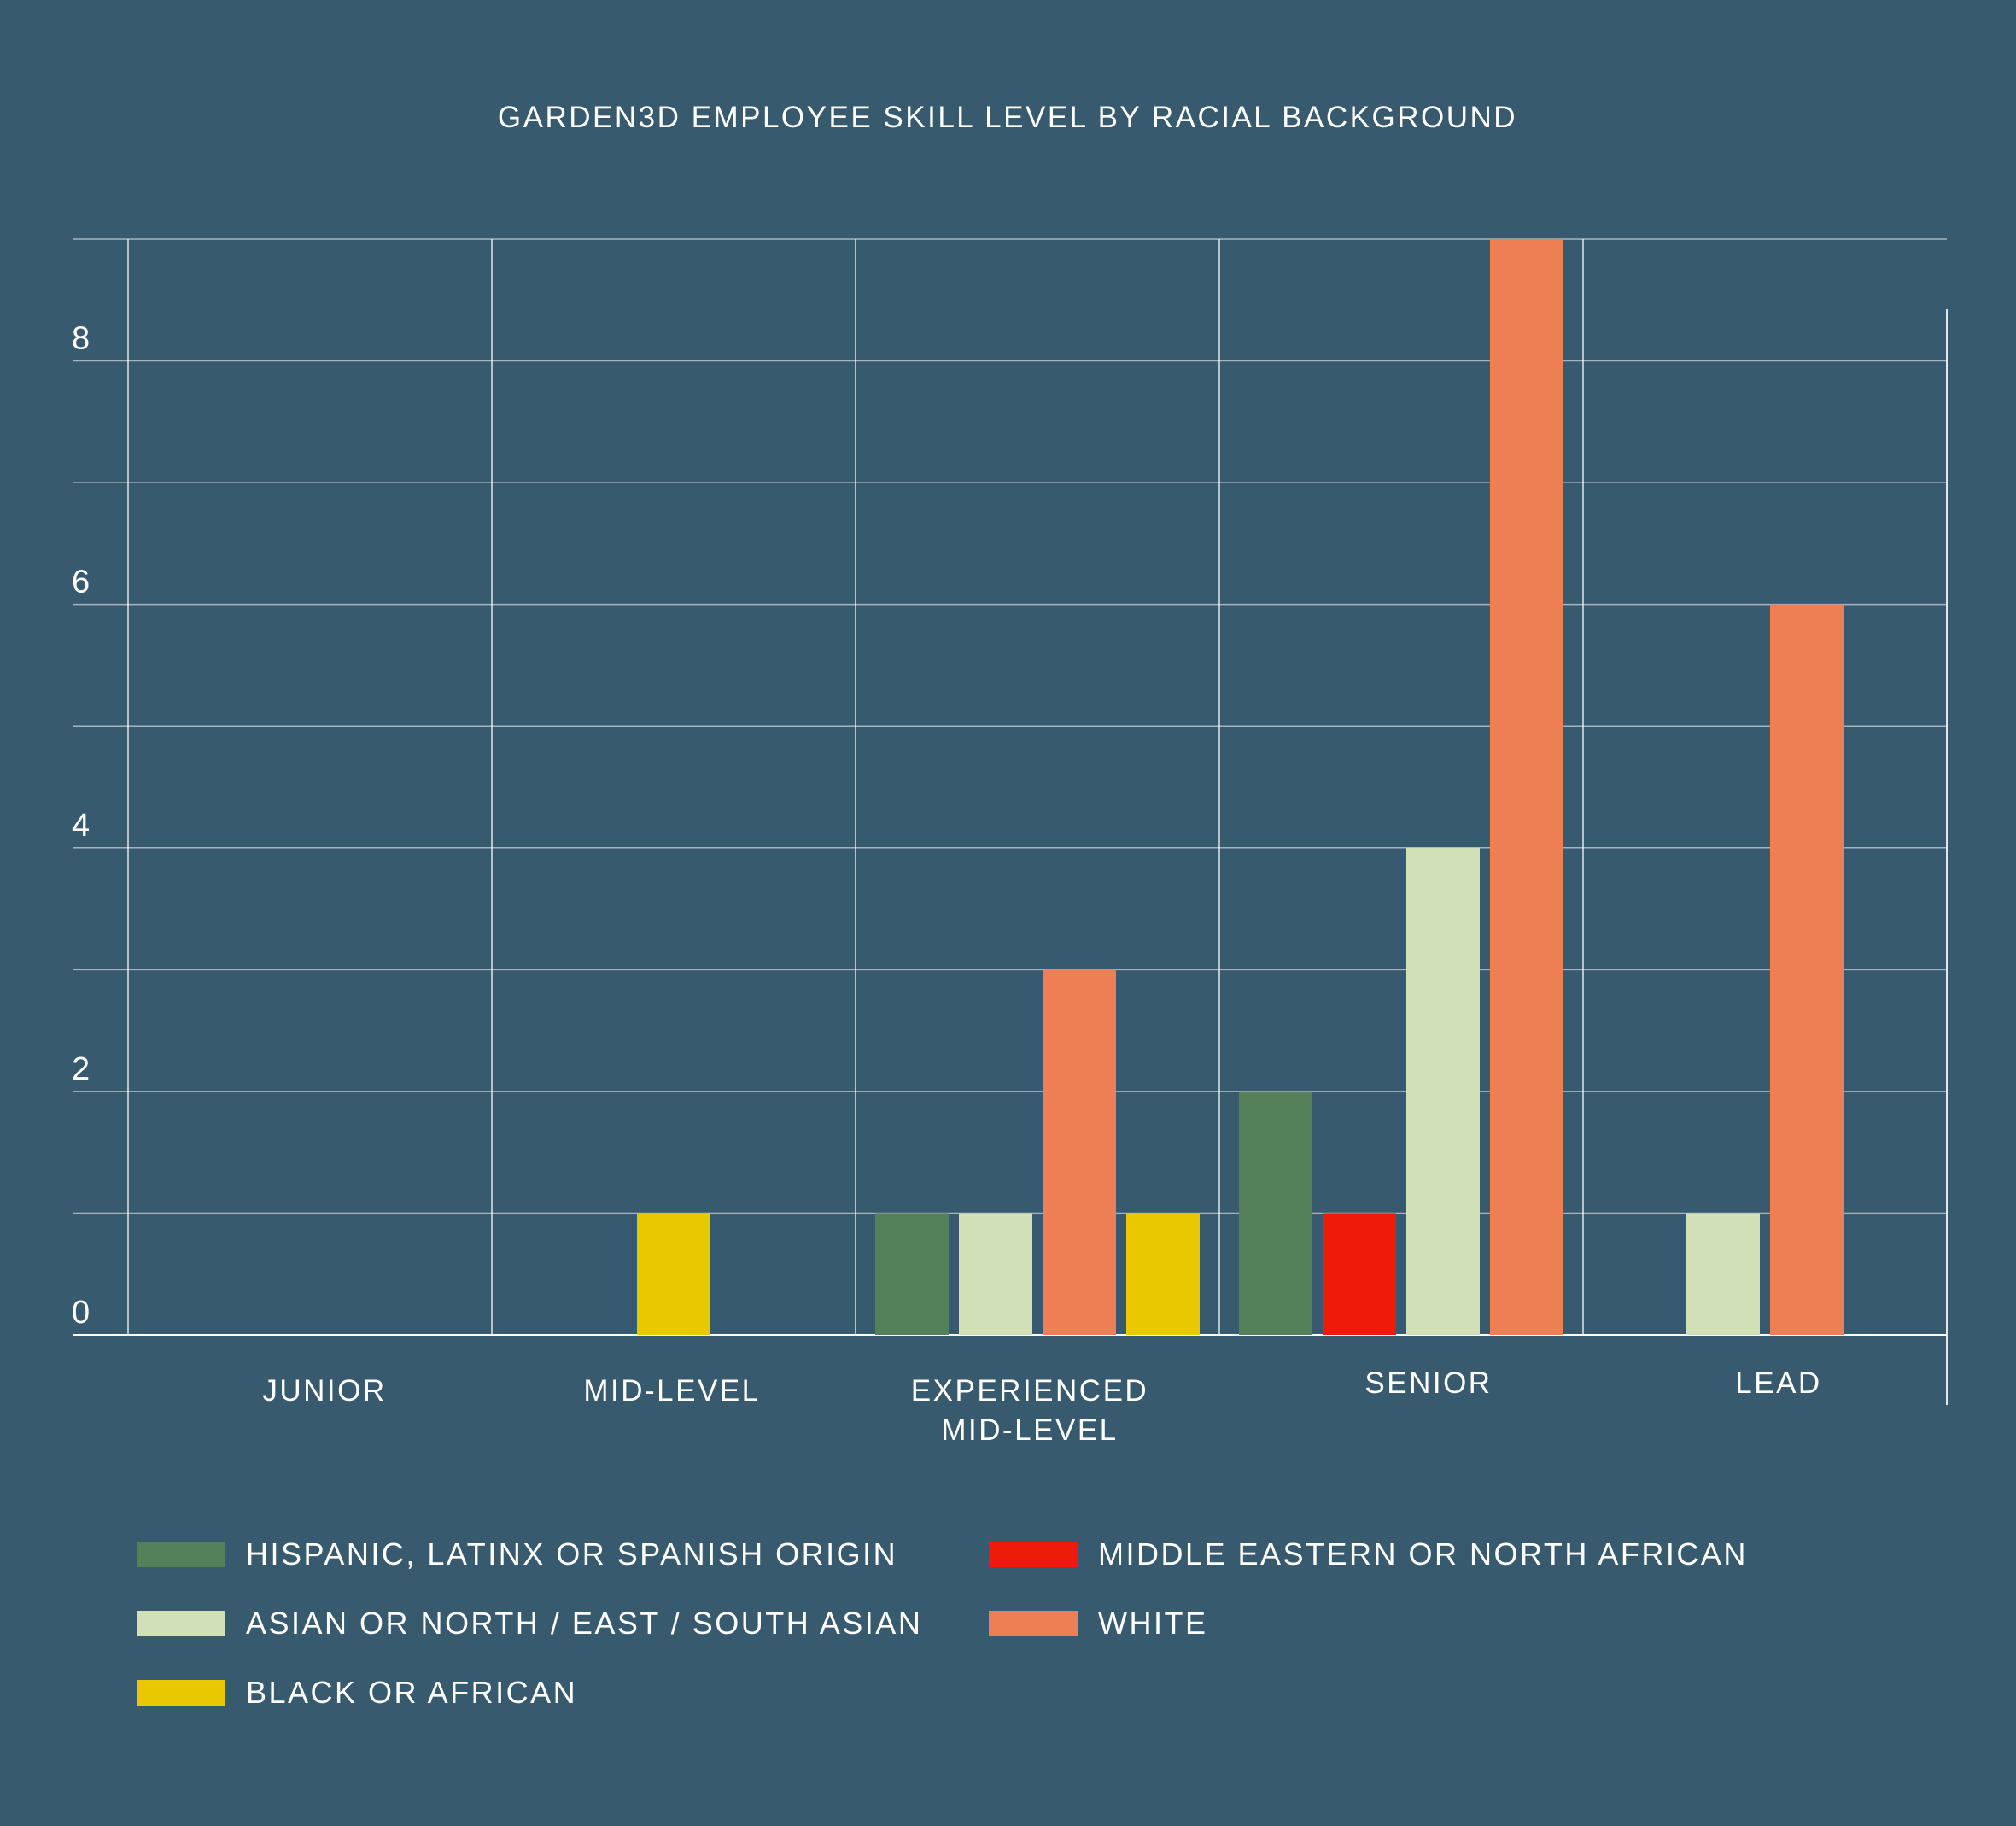 The height and width of the screenshot is (1826, 2016). I want to click on y-tick-label: 0, so click(81, 1313).